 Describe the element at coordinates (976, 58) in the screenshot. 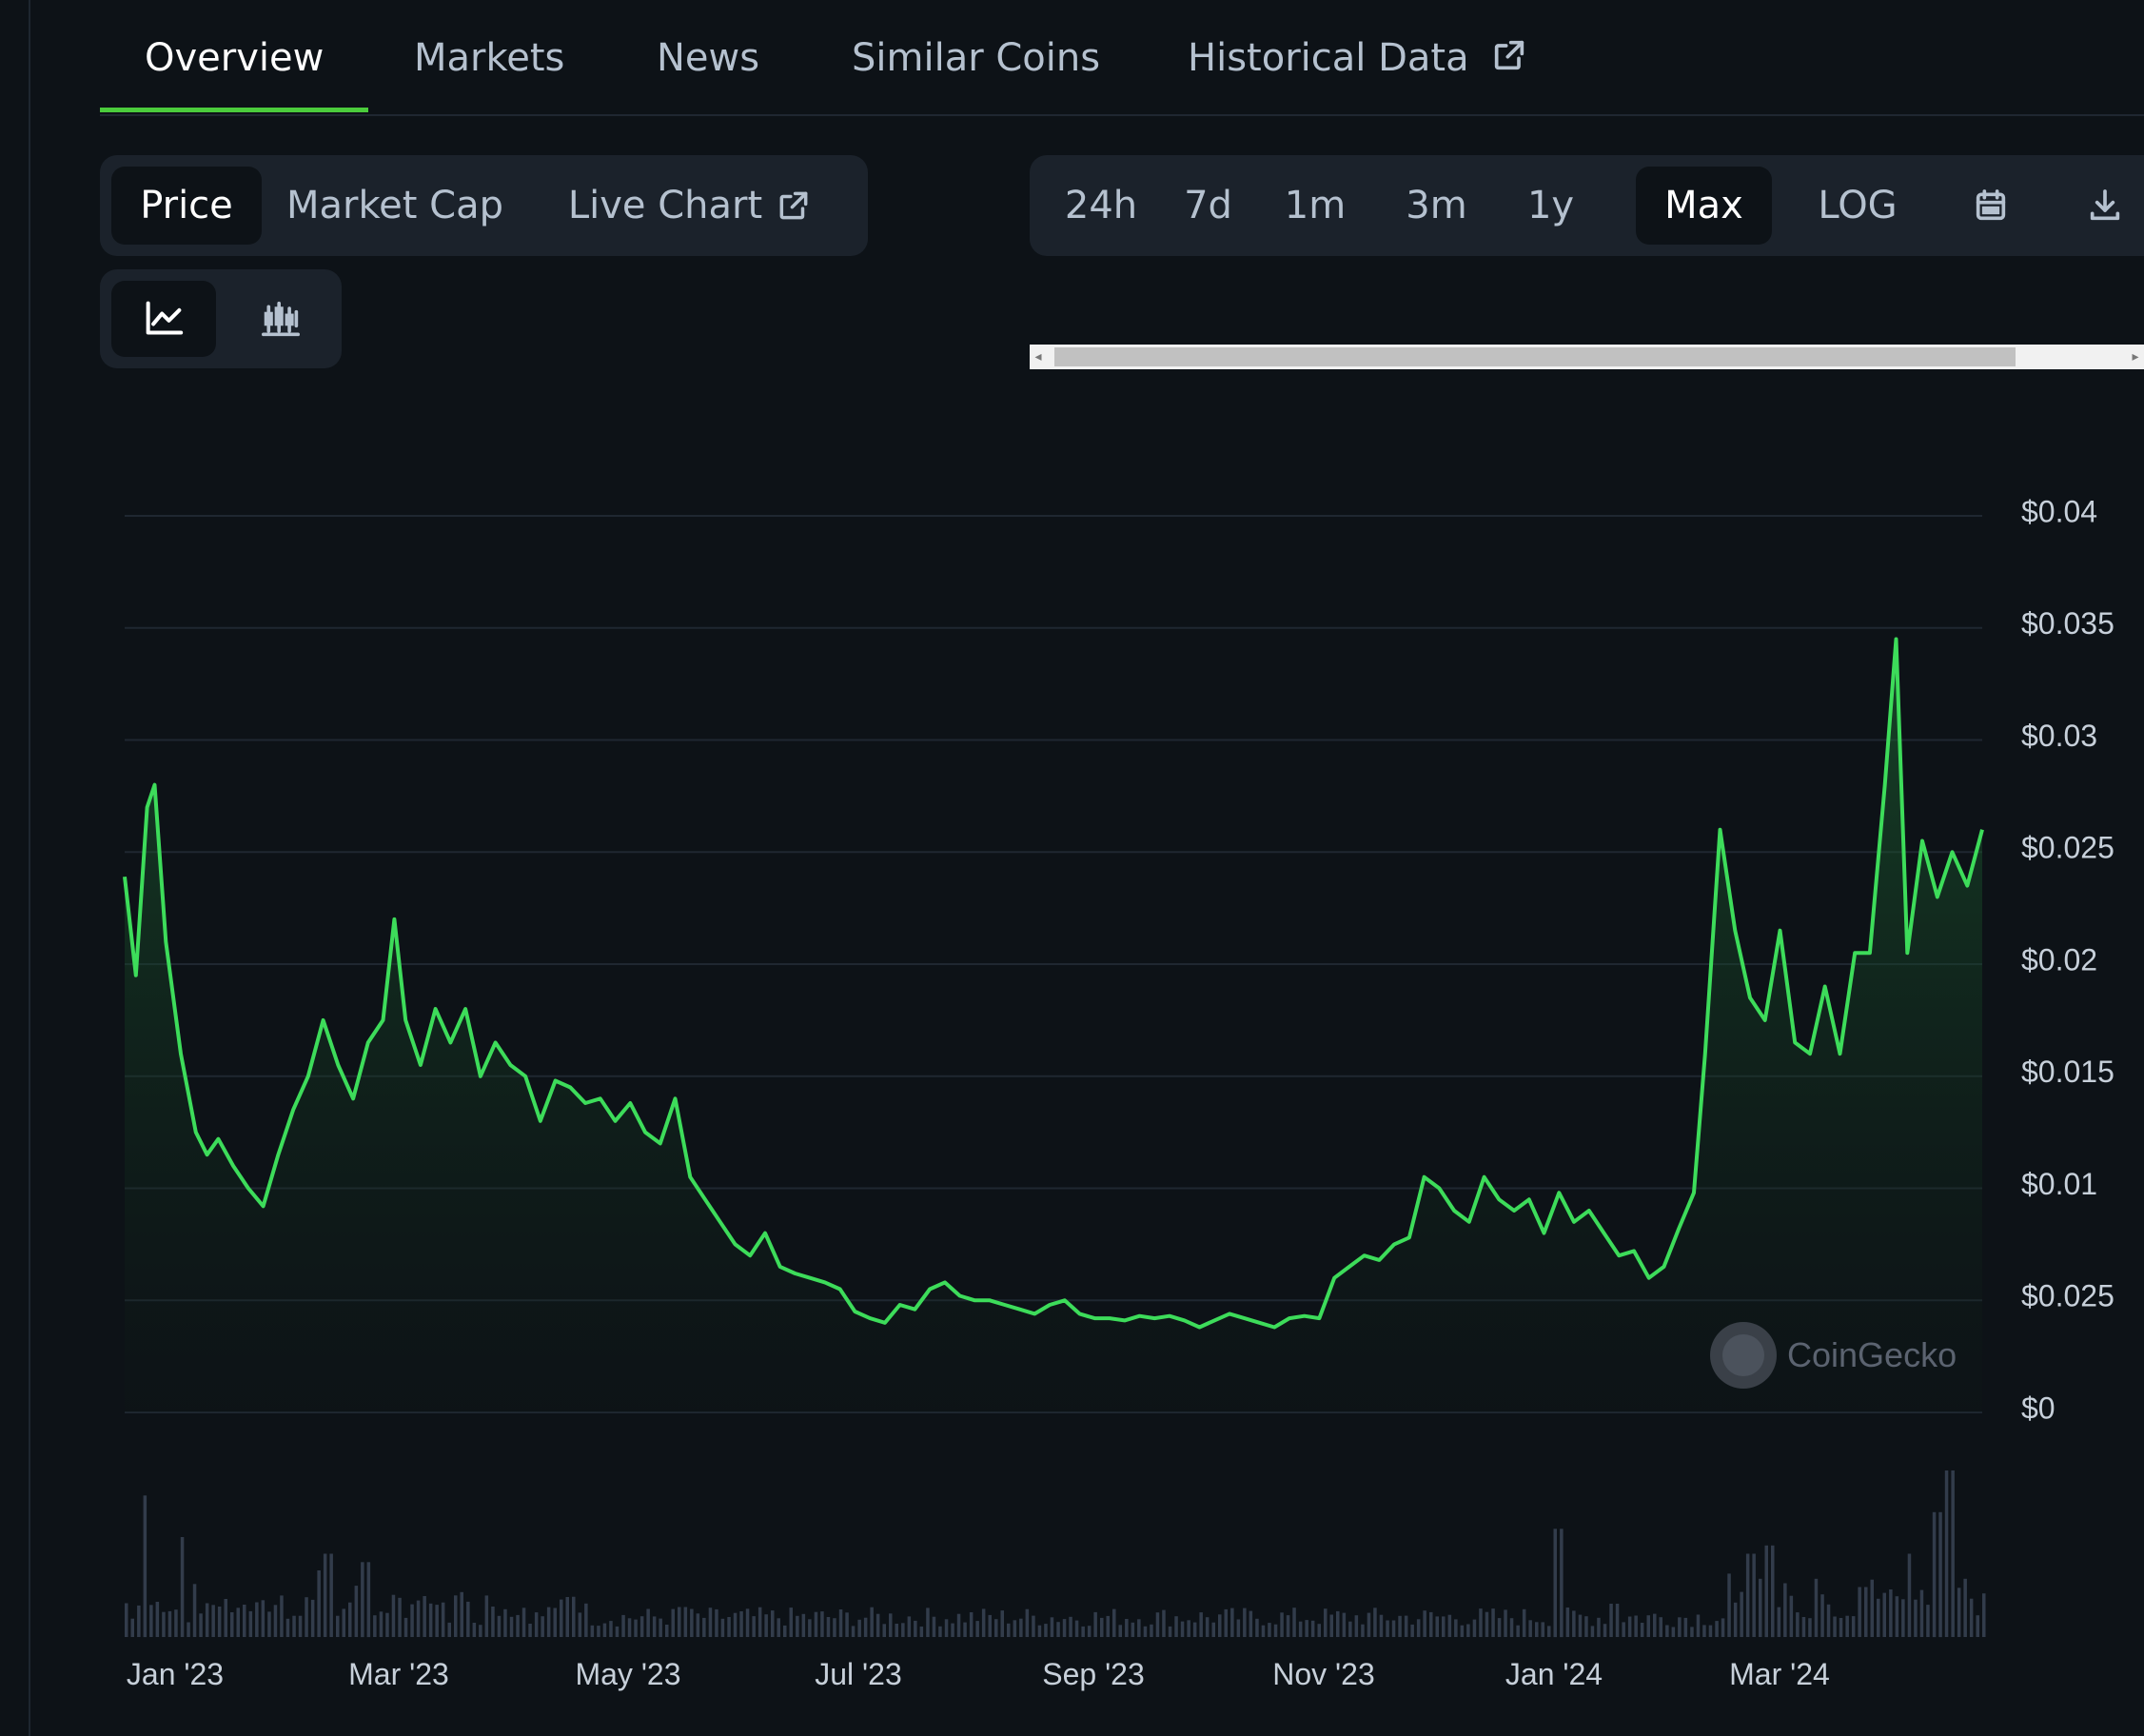

I see `tab-similar-coins: Similar Coins` at that location.